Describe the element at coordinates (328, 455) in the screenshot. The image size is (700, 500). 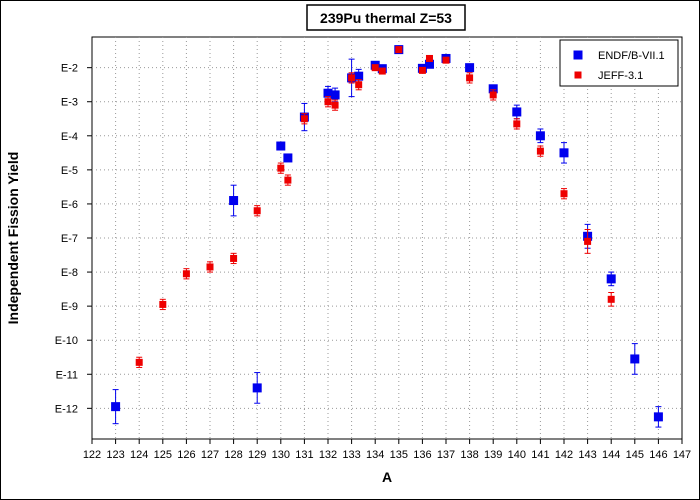
I see `x-tick-label: 132` at that location.